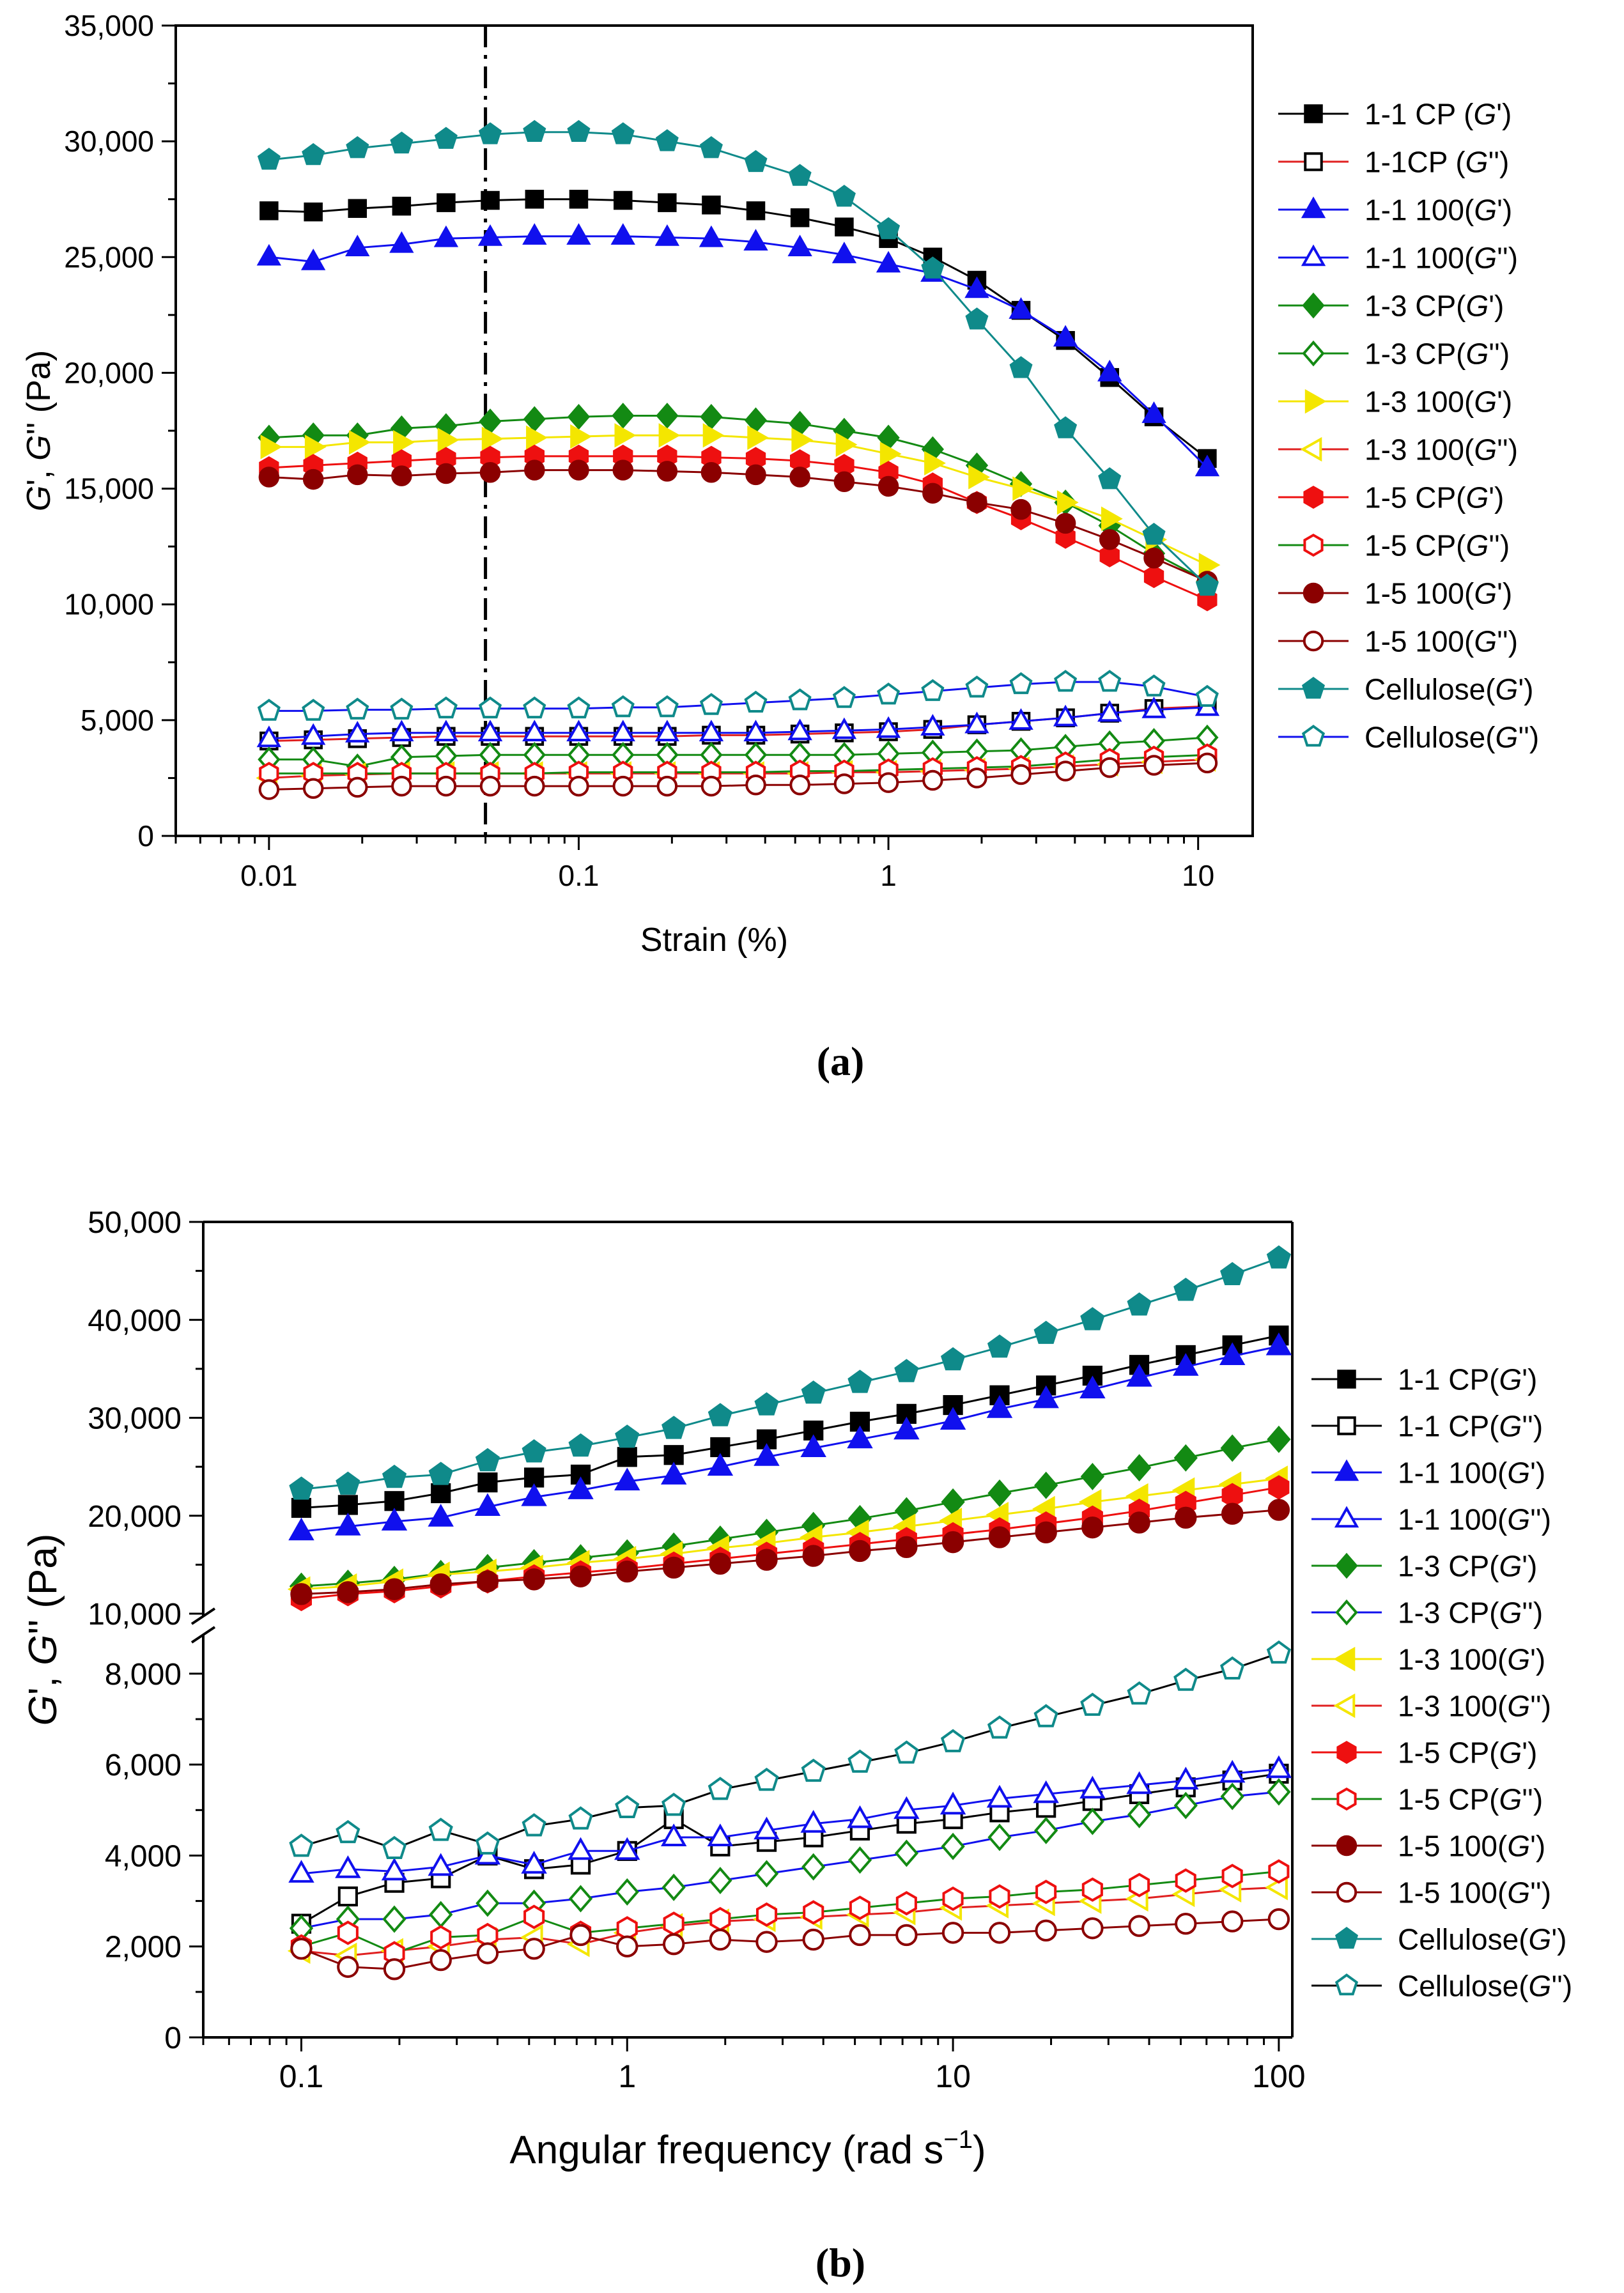 This screenshot has height=2293, width=1624. Describe the element at coordinates (1438, 402) in the screenshot. I see `a-legend-label-6: 1-3 100(G')` at that location.